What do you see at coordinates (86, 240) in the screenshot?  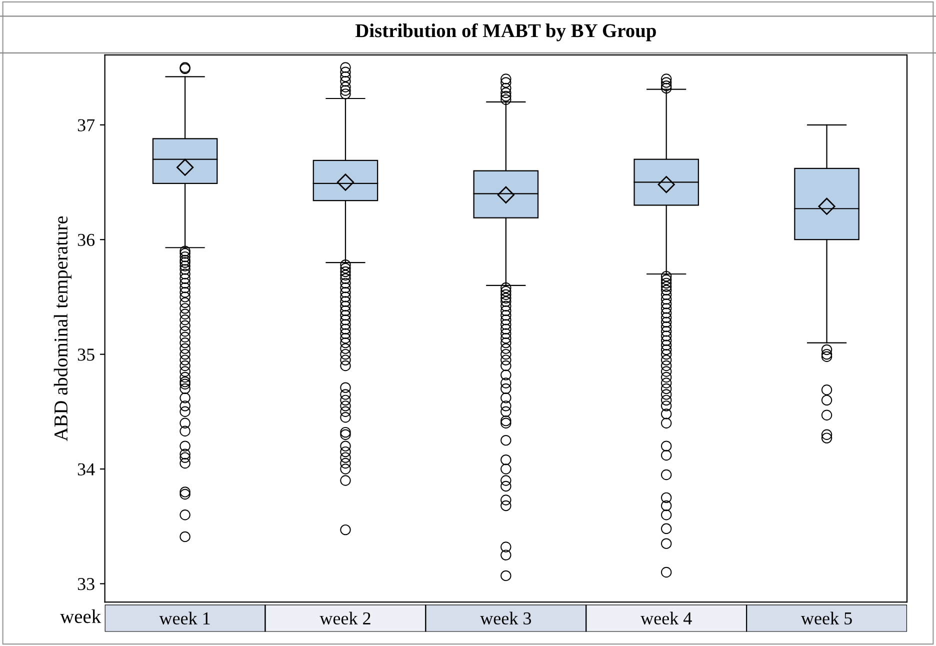 I see `y-tick-label: 36` at bounding box center [86, 240].